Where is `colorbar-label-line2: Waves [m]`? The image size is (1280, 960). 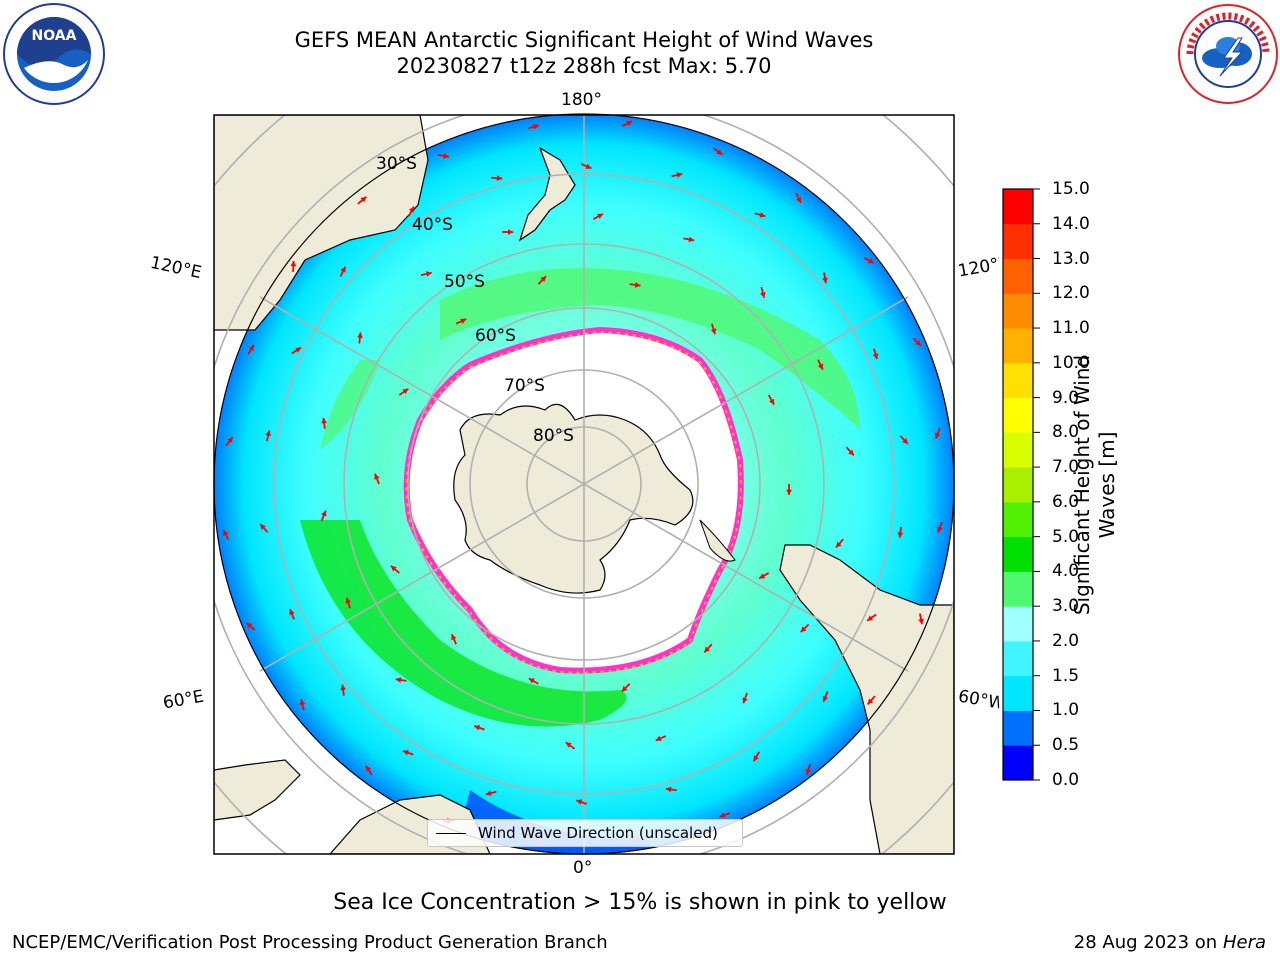 colorbar-label-line2: Waves [m] is located at coordinates (1107, 485).